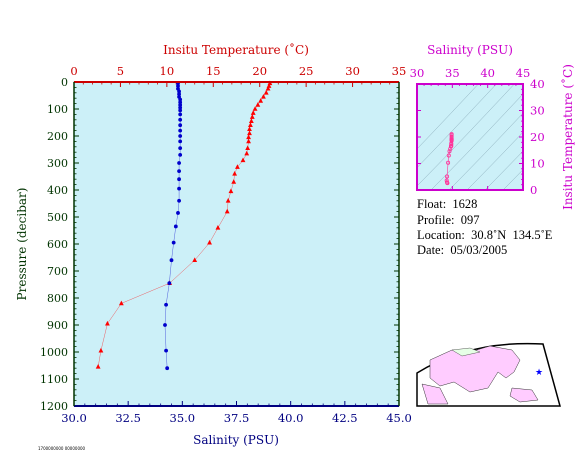 This screenshot has height=468, width=587. What do you see at coordinates (73, 71) in the screenshot?
I see `top-tick-label: 0` at bounding box center [73, 71].